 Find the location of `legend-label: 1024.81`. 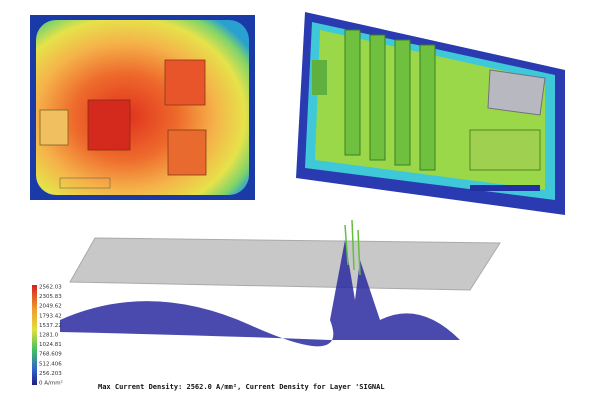

legend-label: 1024.81 is located at coordinates (50, 345).